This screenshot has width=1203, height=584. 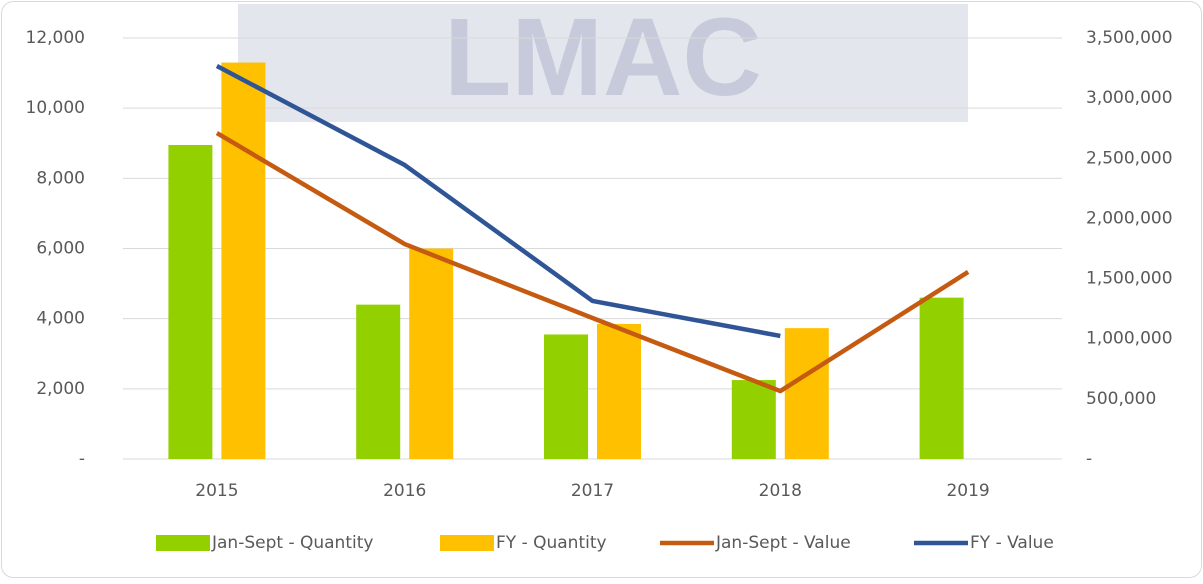 I want to click on legend-label: FY - Quantity, so click(x=551, y=543).